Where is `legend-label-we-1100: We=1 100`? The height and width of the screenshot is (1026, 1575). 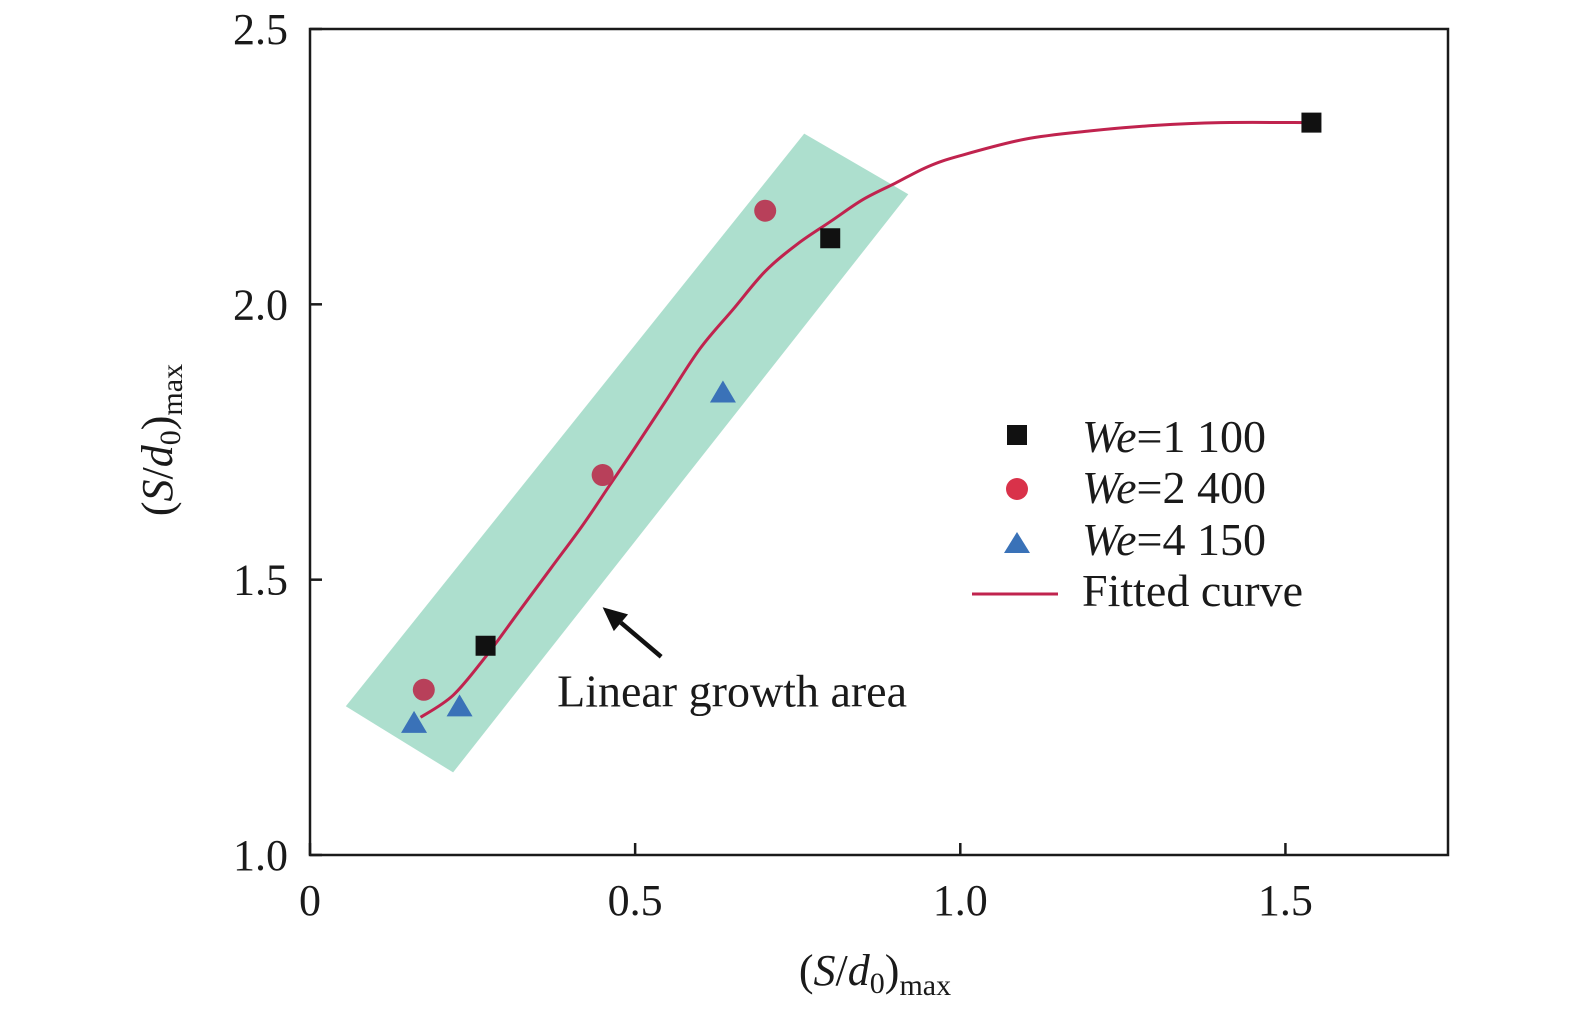
legend-label-we-1100: We=1 100 is located at coordinates (1174, 436).